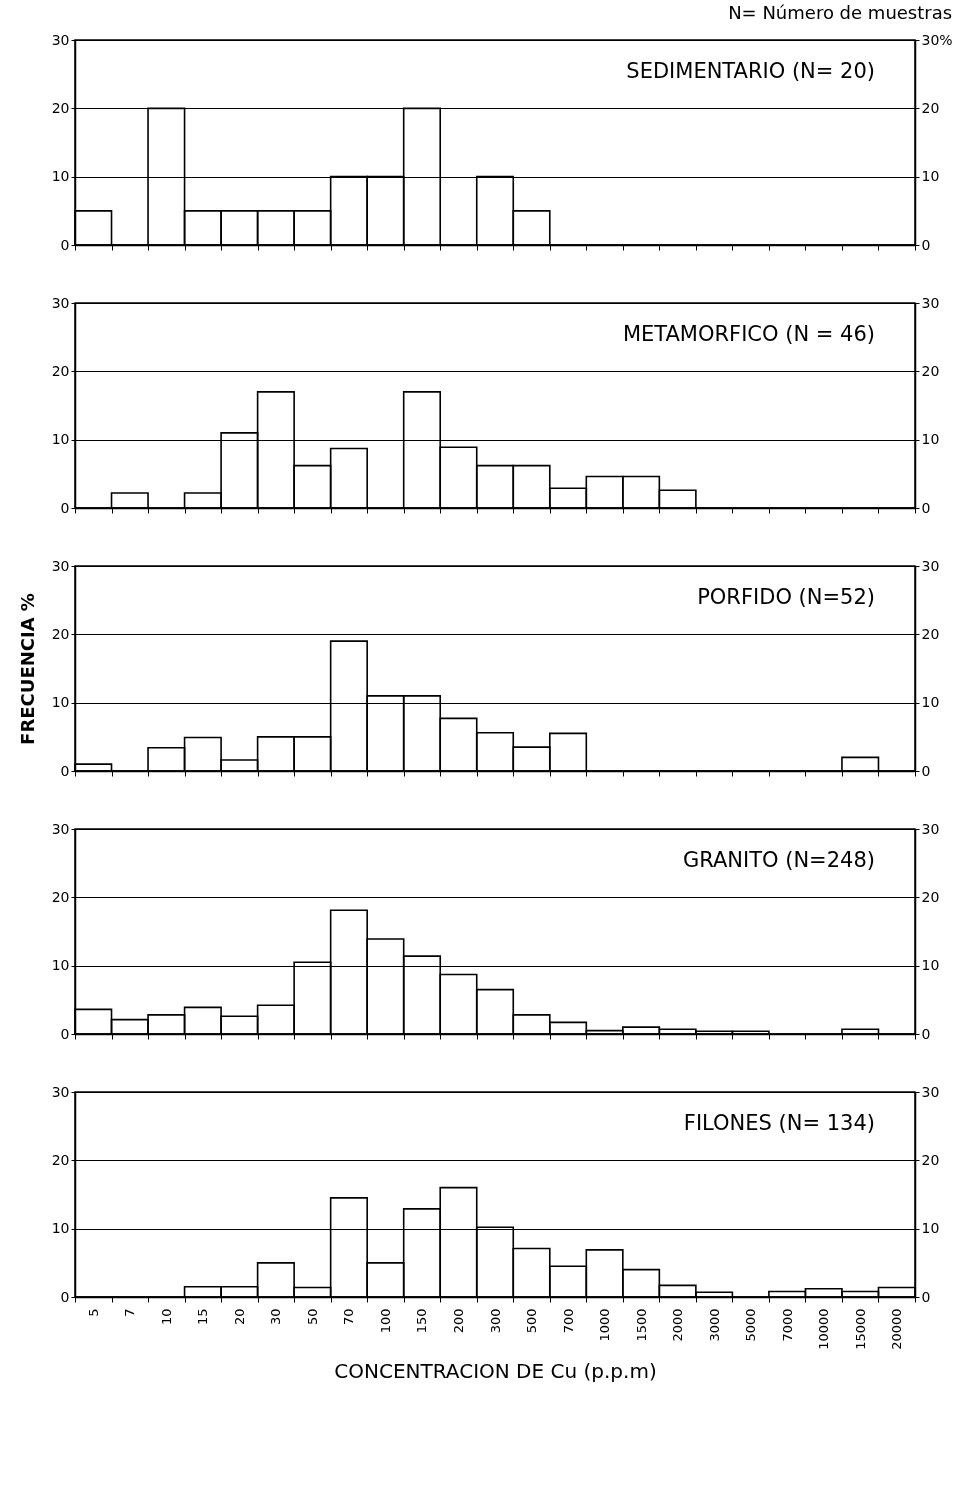 The height and width of the screenshot is (1497, 975). What do you see at coordinates (605, 1325) in the screenshot?
I see `x-tick-label: 1000` at bounding box center [605, 1325].